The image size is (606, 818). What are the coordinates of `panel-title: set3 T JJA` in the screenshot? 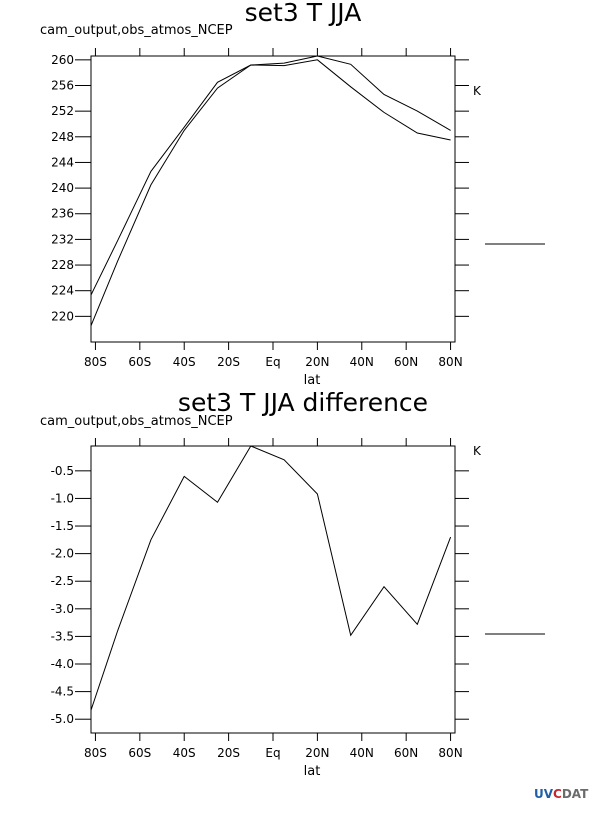 It's located at (303, 13).